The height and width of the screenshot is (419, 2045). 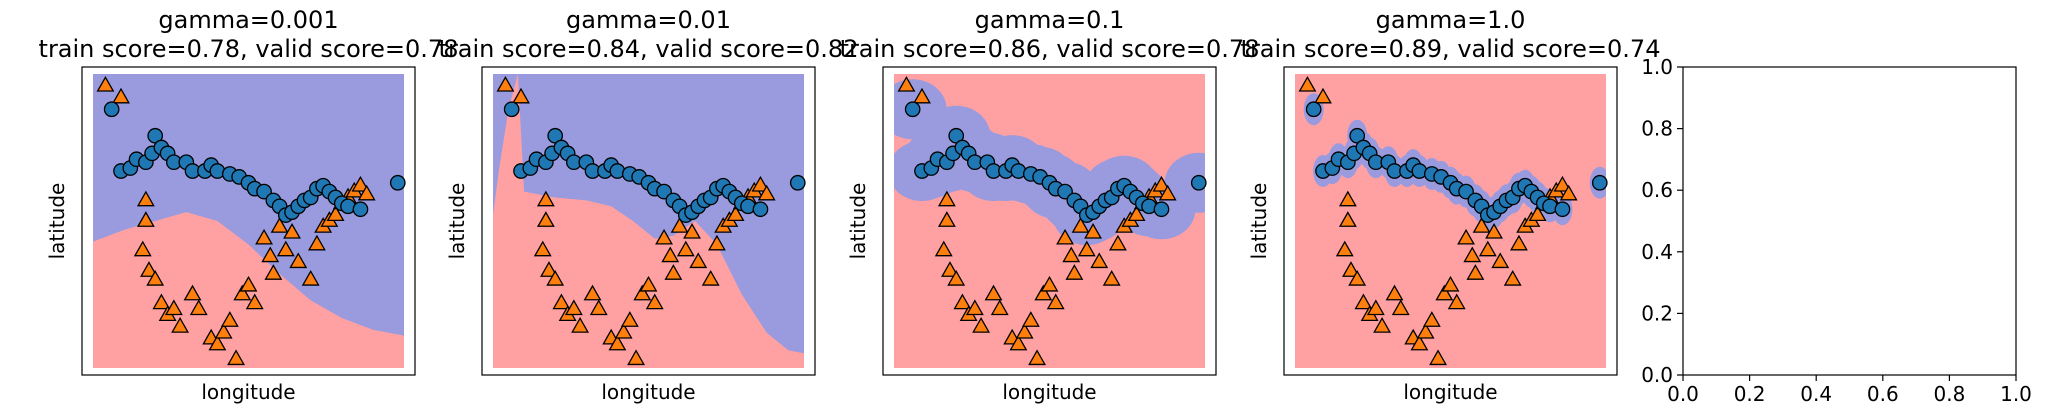 What do you see at coordinates (248, 205) in the screenshot?
I see `class-0-region` at bounding box center [248, 205].